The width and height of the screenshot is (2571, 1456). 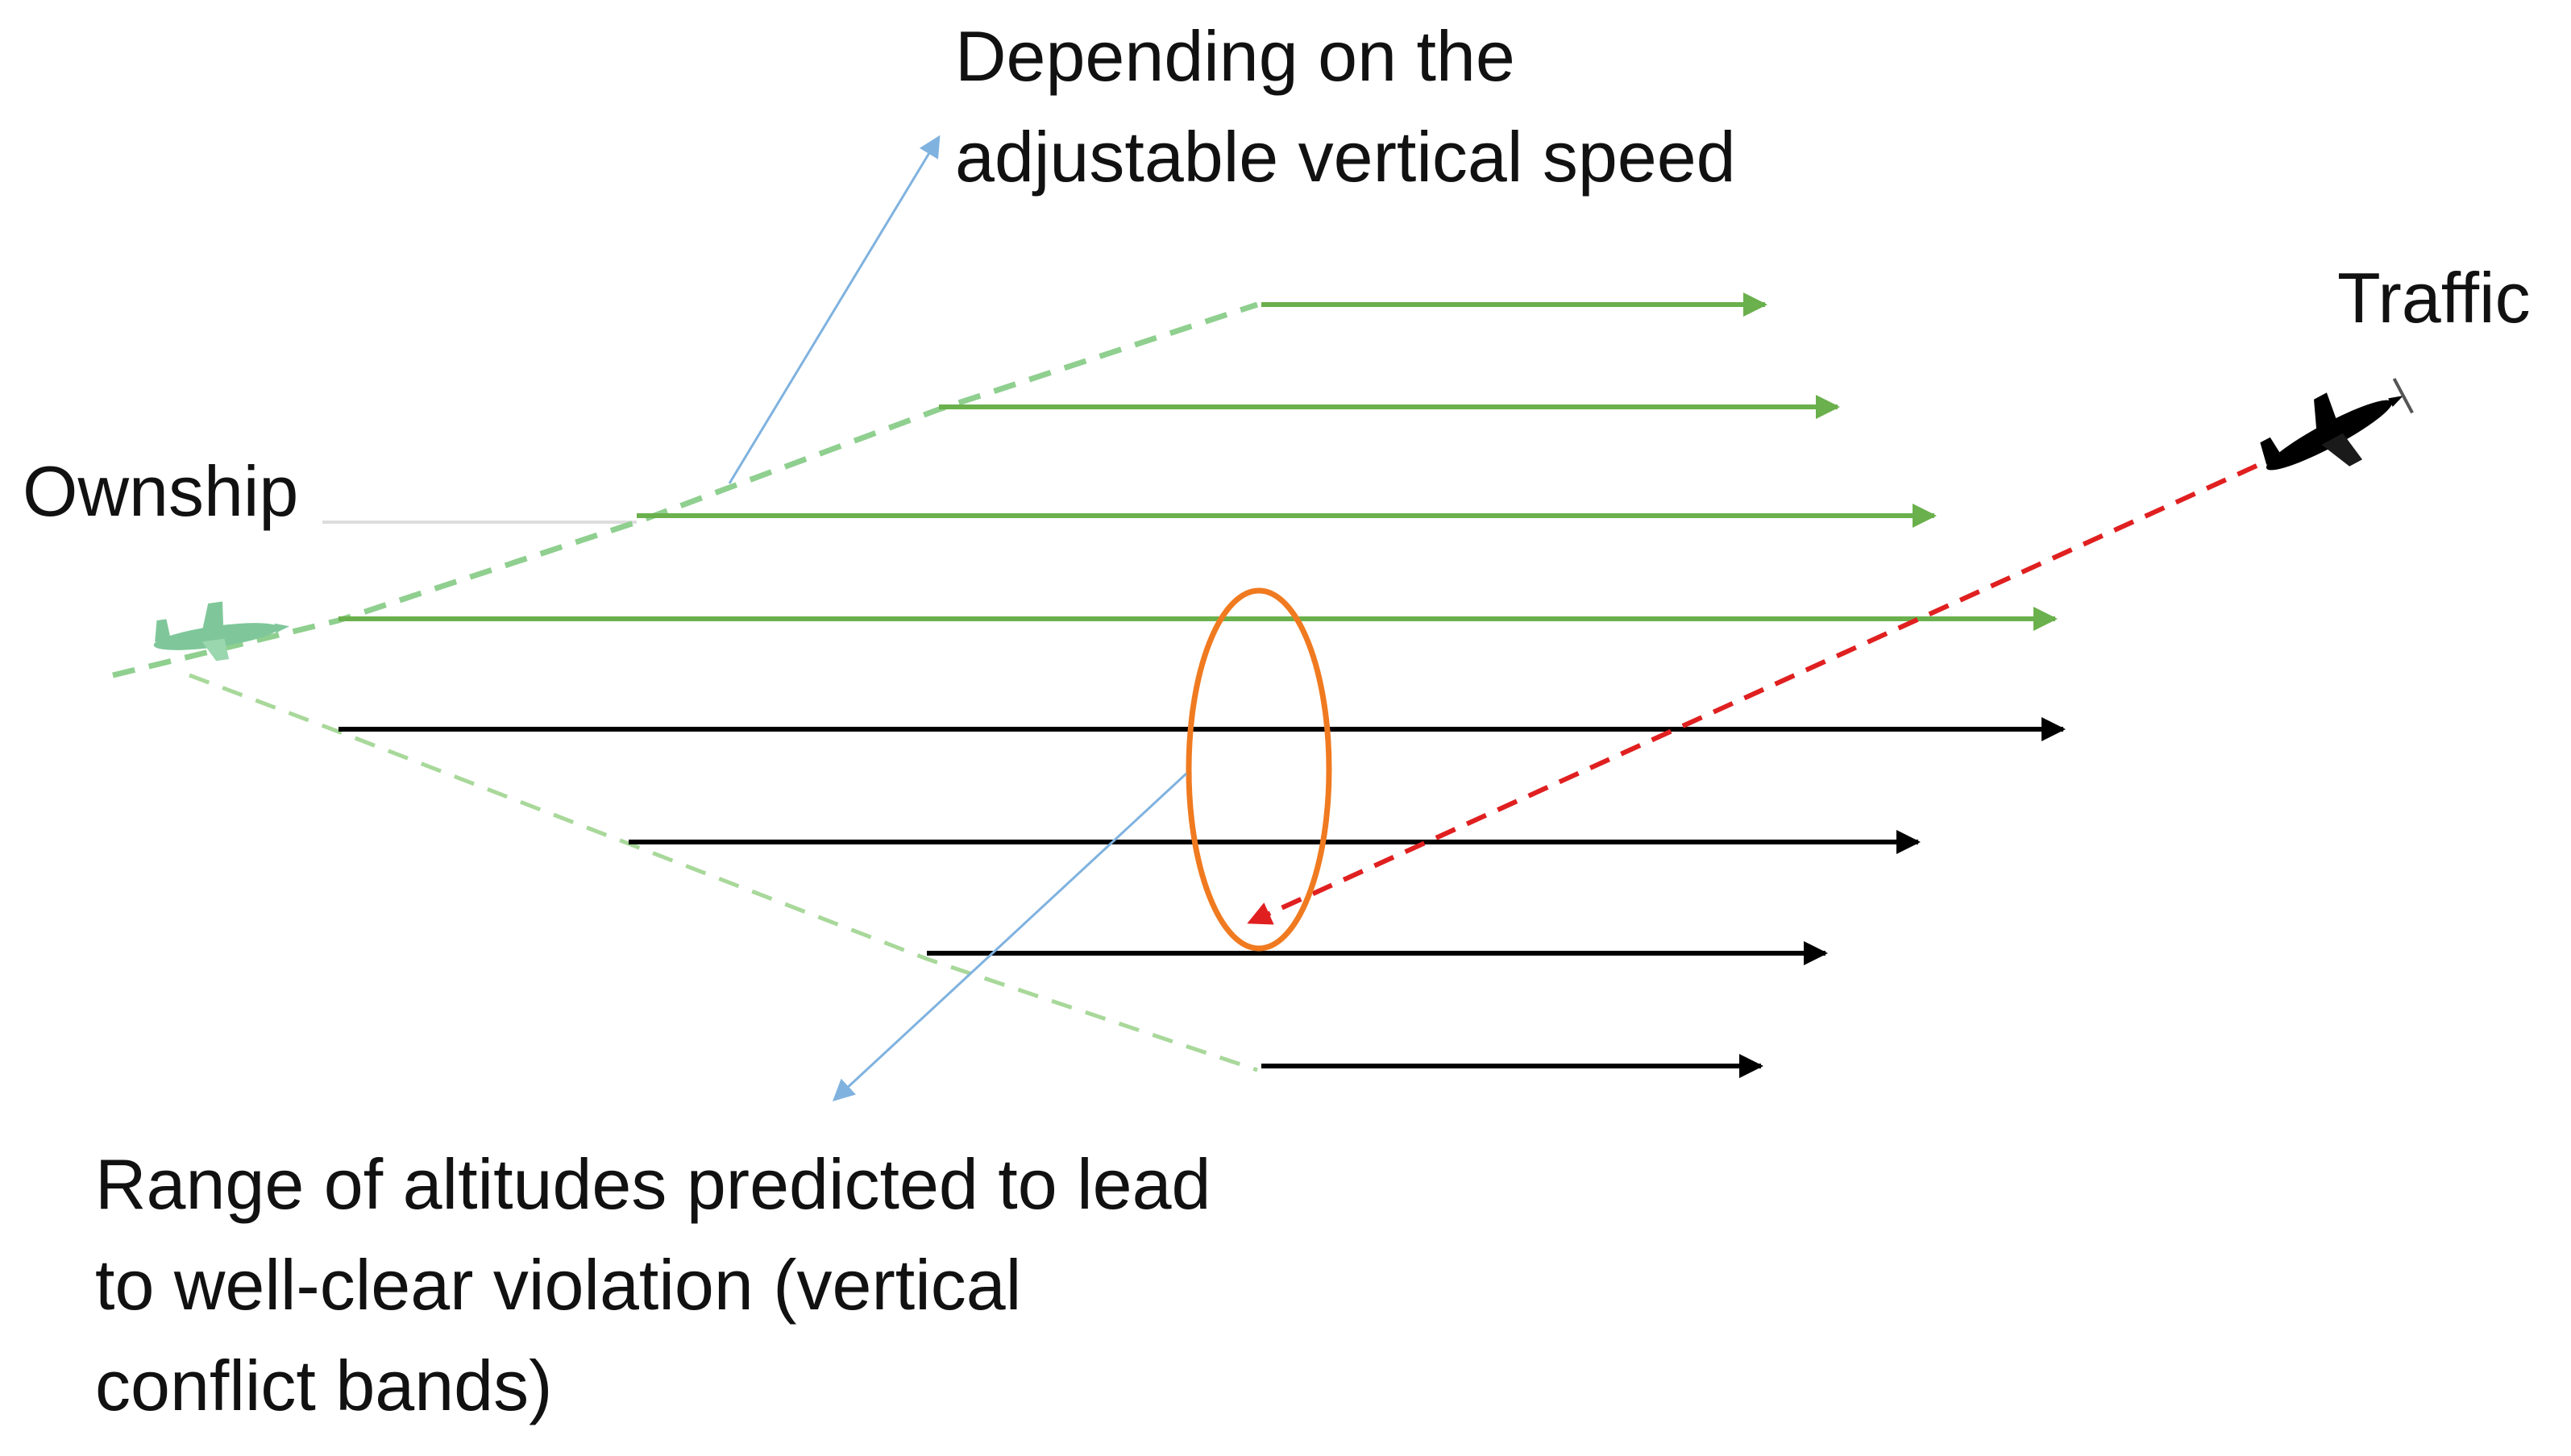 I want to click on bottom-note-line-2: to well-clear violation (vertical, so click(x=558, y=1285).